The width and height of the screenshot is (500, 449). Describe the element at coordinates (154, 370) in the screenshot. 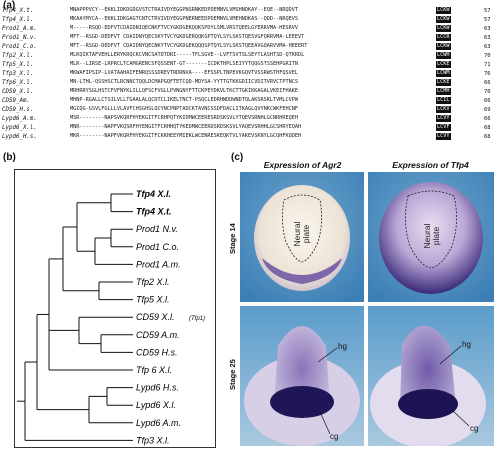

I see `tree-taxon-label: Tfp 6 X.l.` at that location.